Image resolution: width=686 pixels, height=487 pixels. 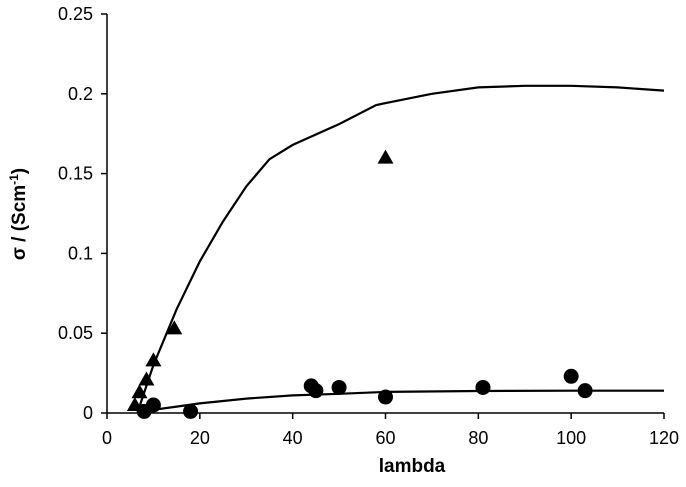 What do you see at coordinates (75, 174) in the screenshot?
I see `y-tick-label: 0.15` at bounding box center [75, 174].